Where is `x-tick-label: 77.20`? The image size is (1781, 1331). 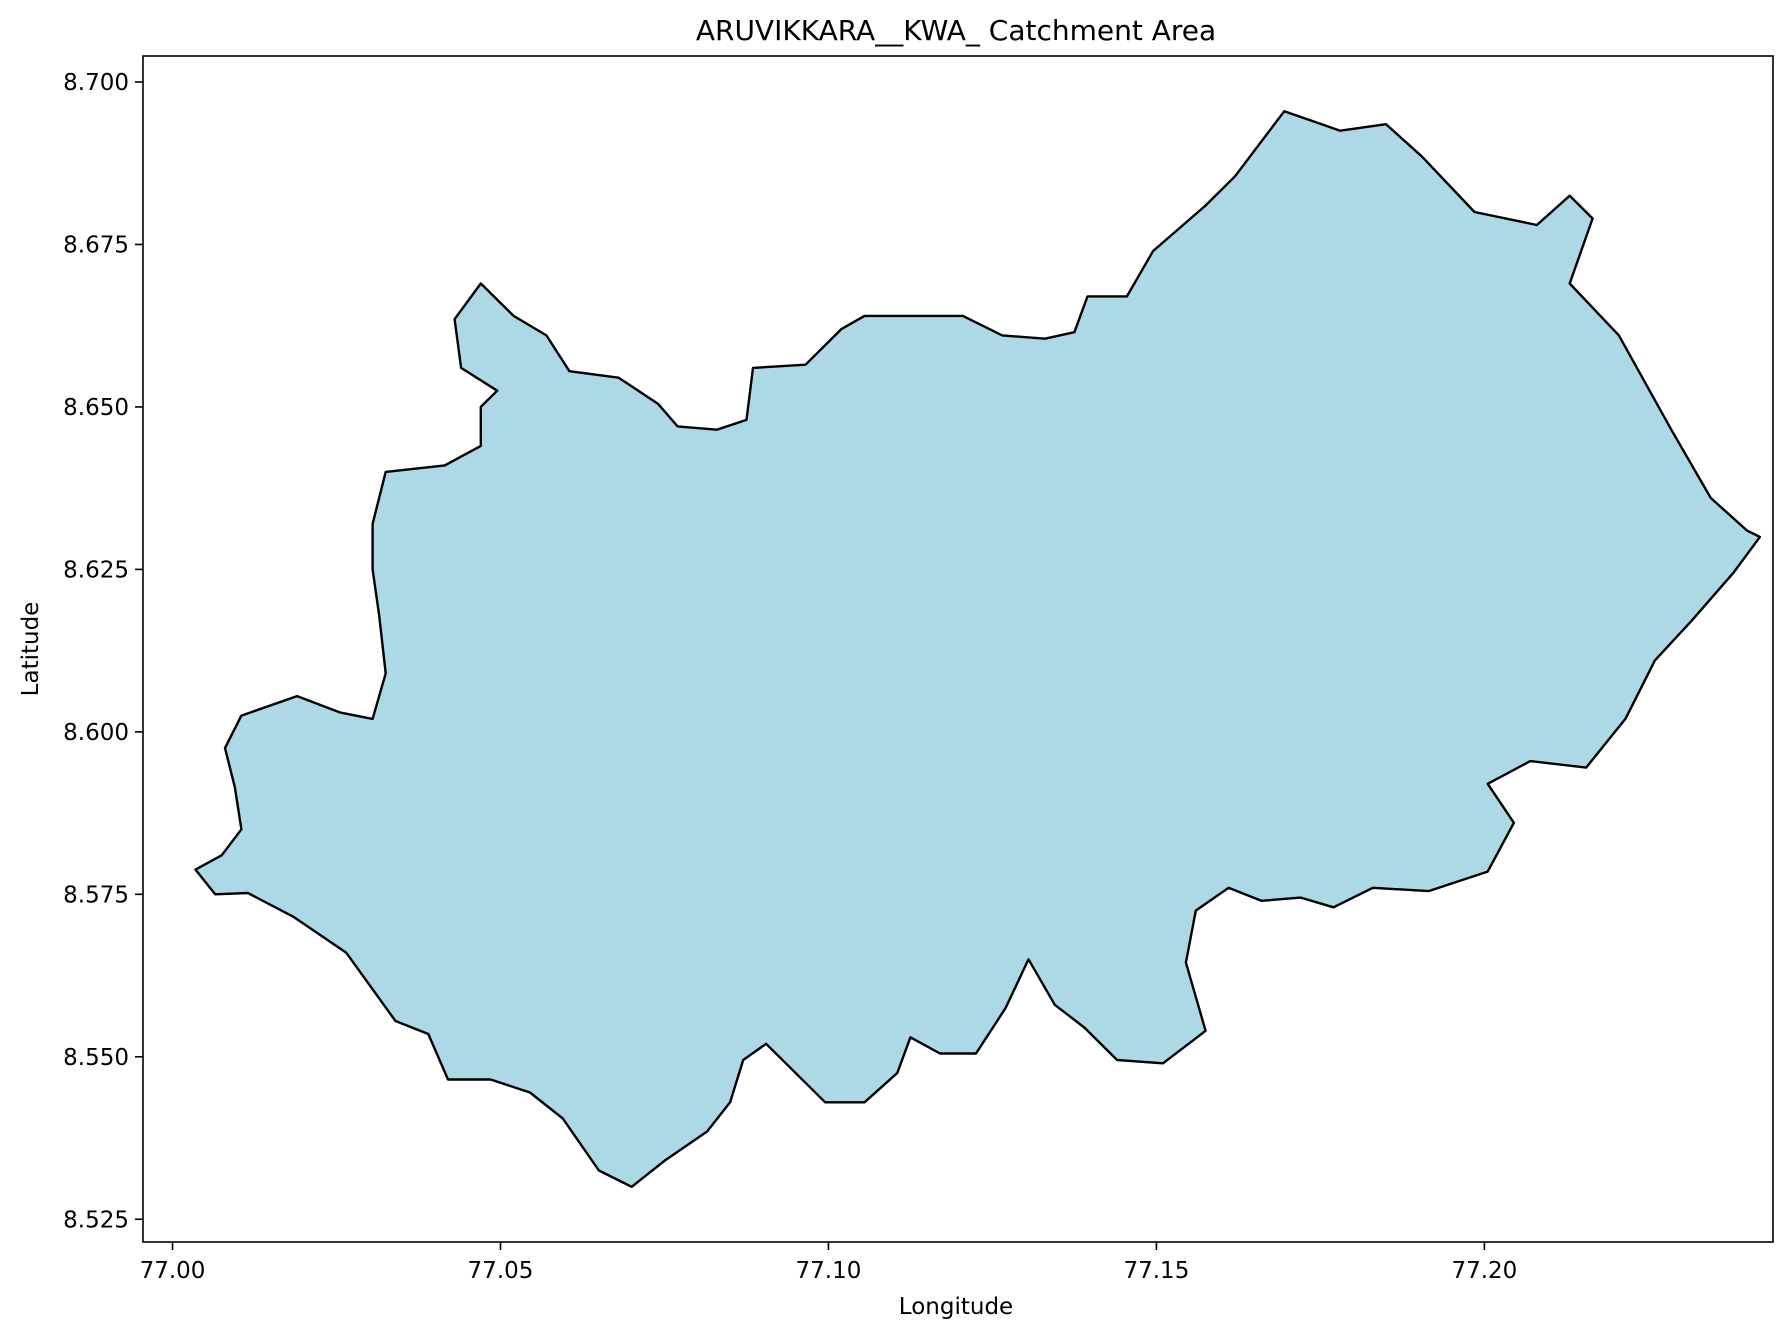
x-tick-label: 77.20 is located at coordinates (1484, 1271).